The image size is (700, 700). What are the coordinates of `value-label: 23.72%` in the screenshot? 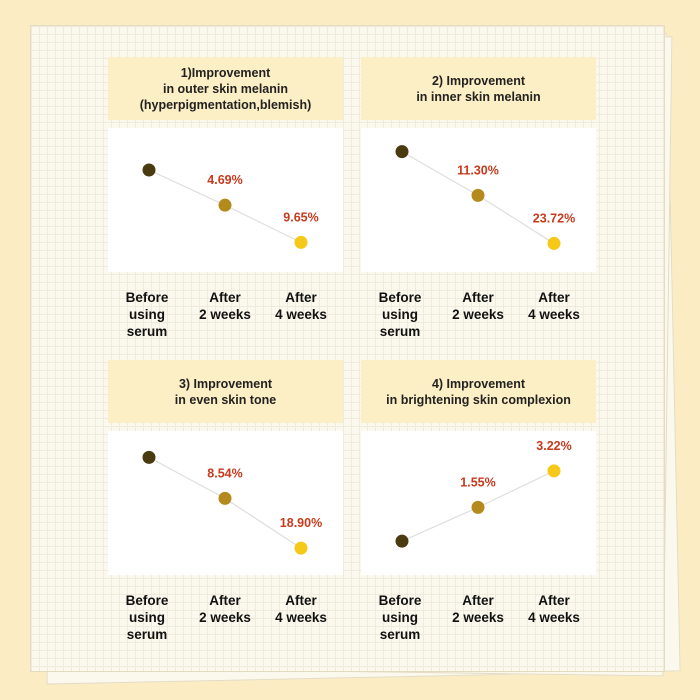 It's located at (554, 218).